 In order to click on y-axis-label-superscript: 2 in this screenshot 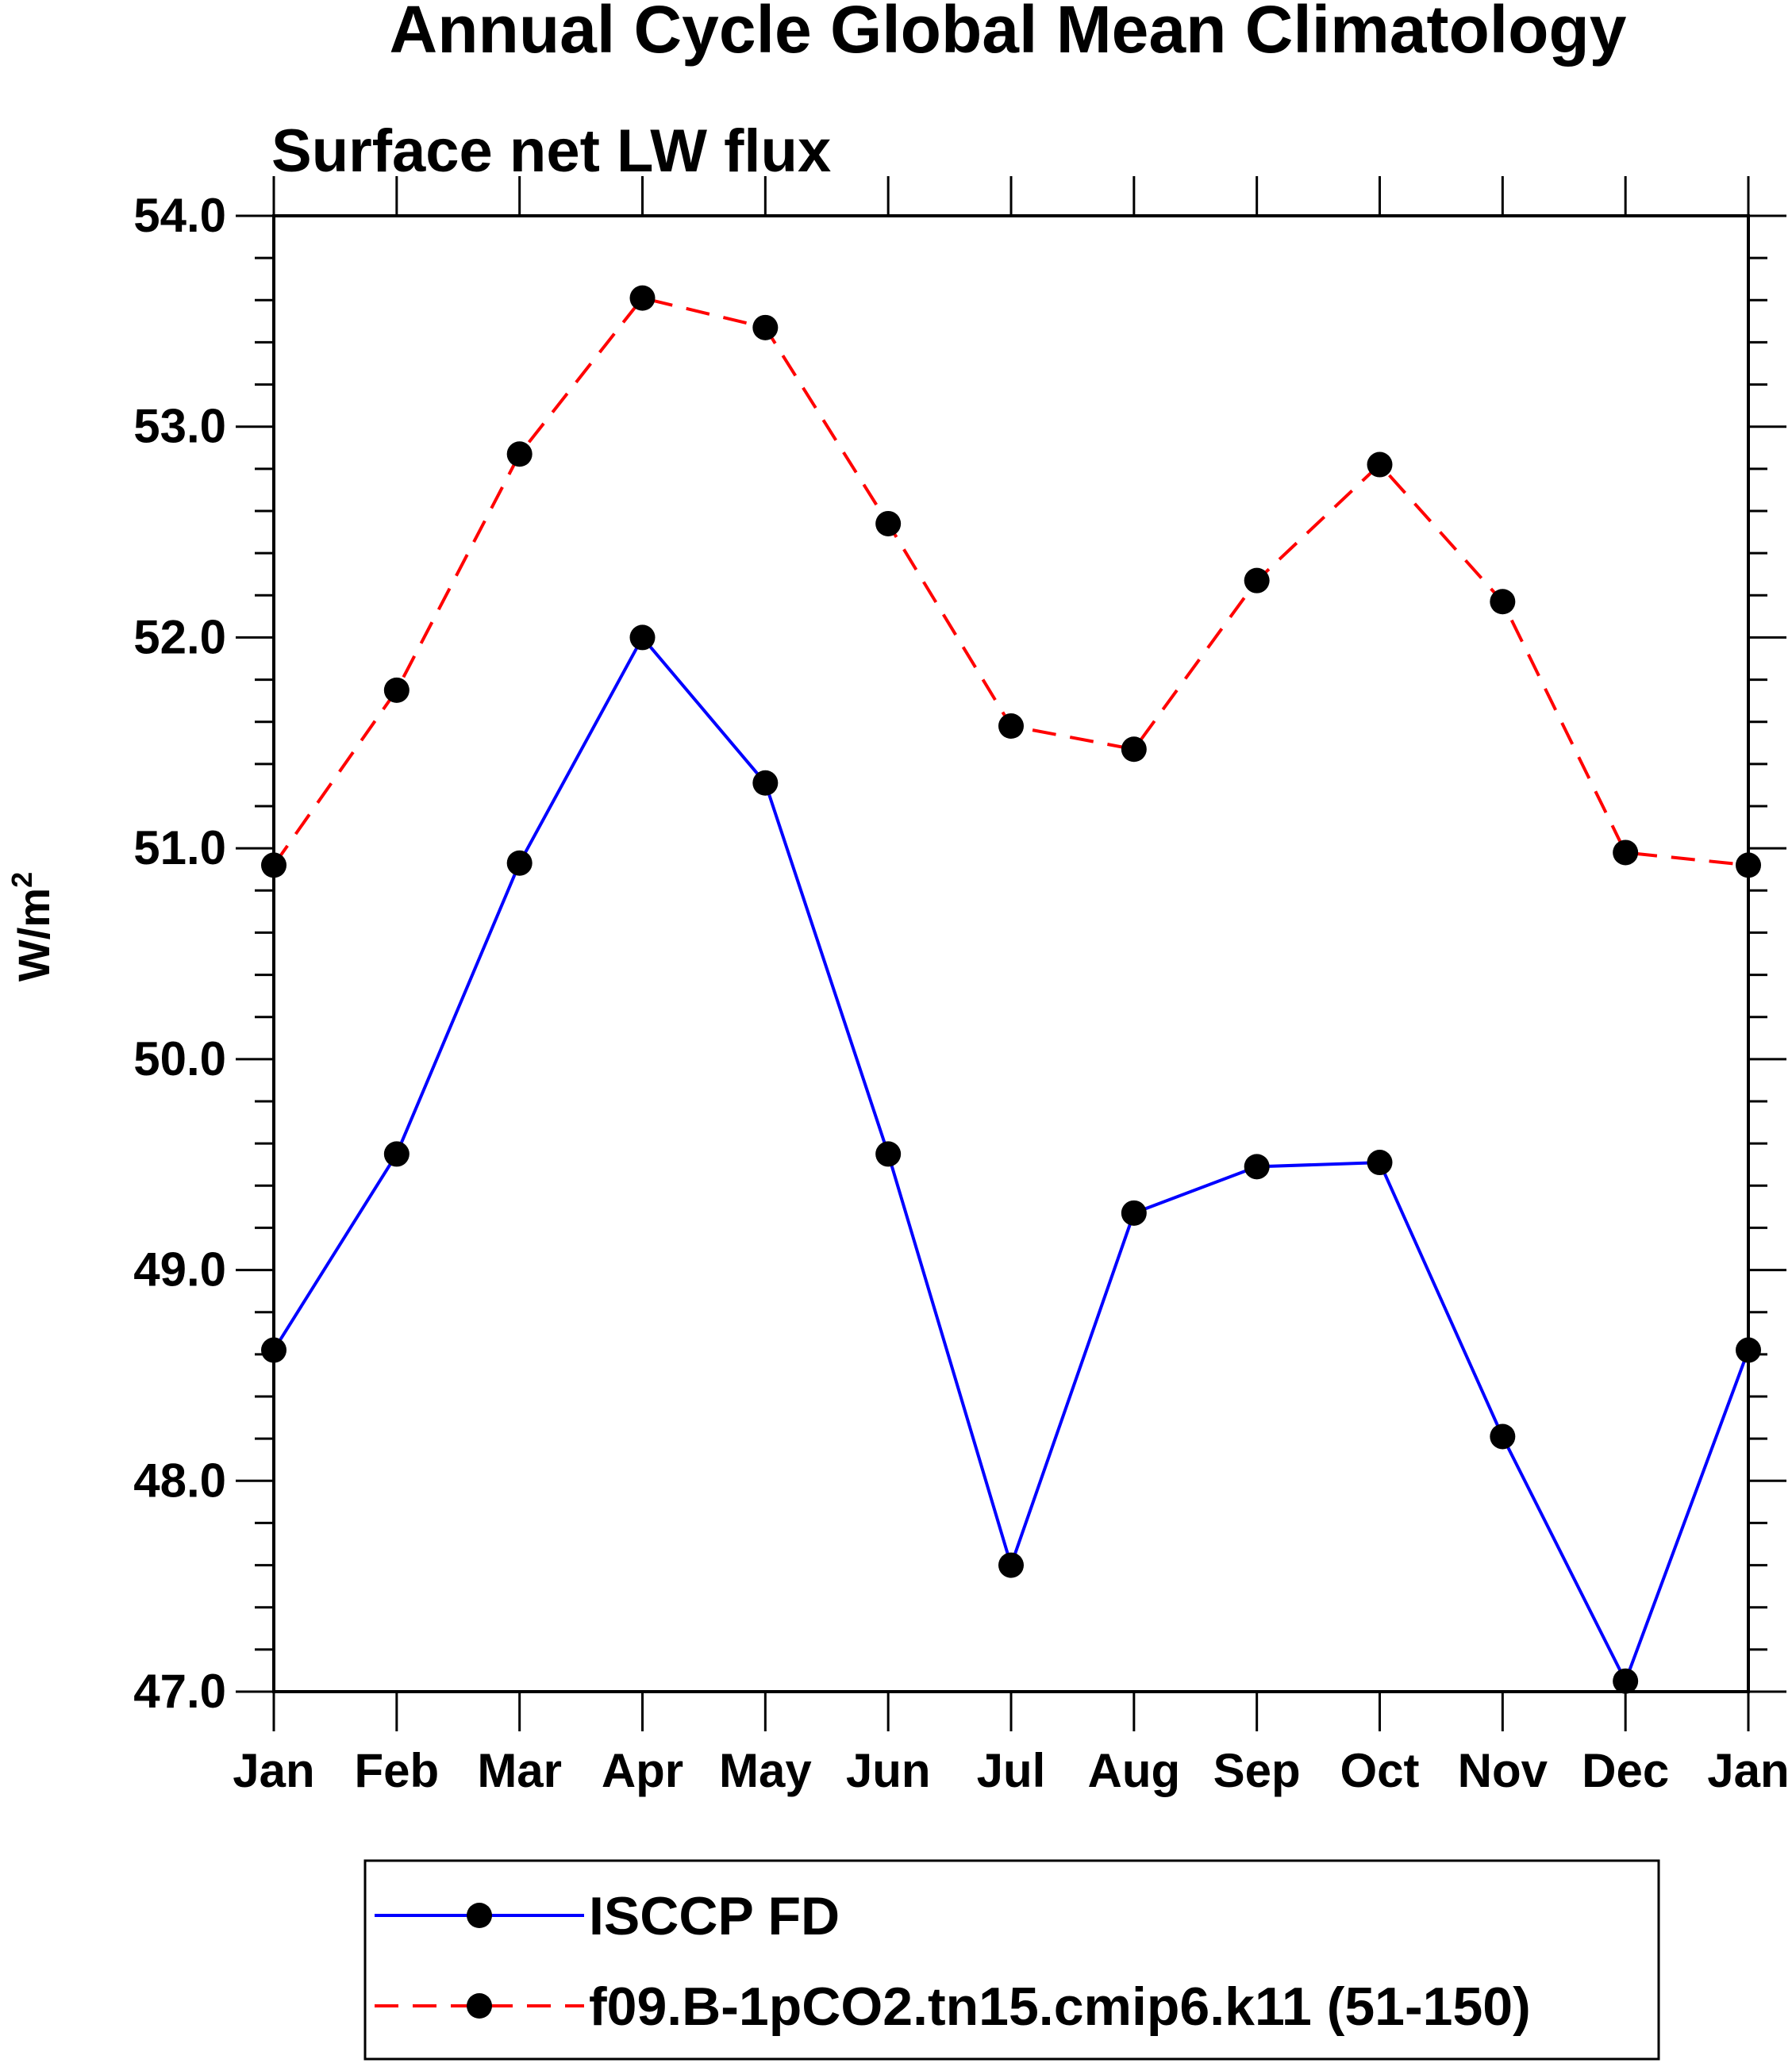, I will do `click(22, 880)`.